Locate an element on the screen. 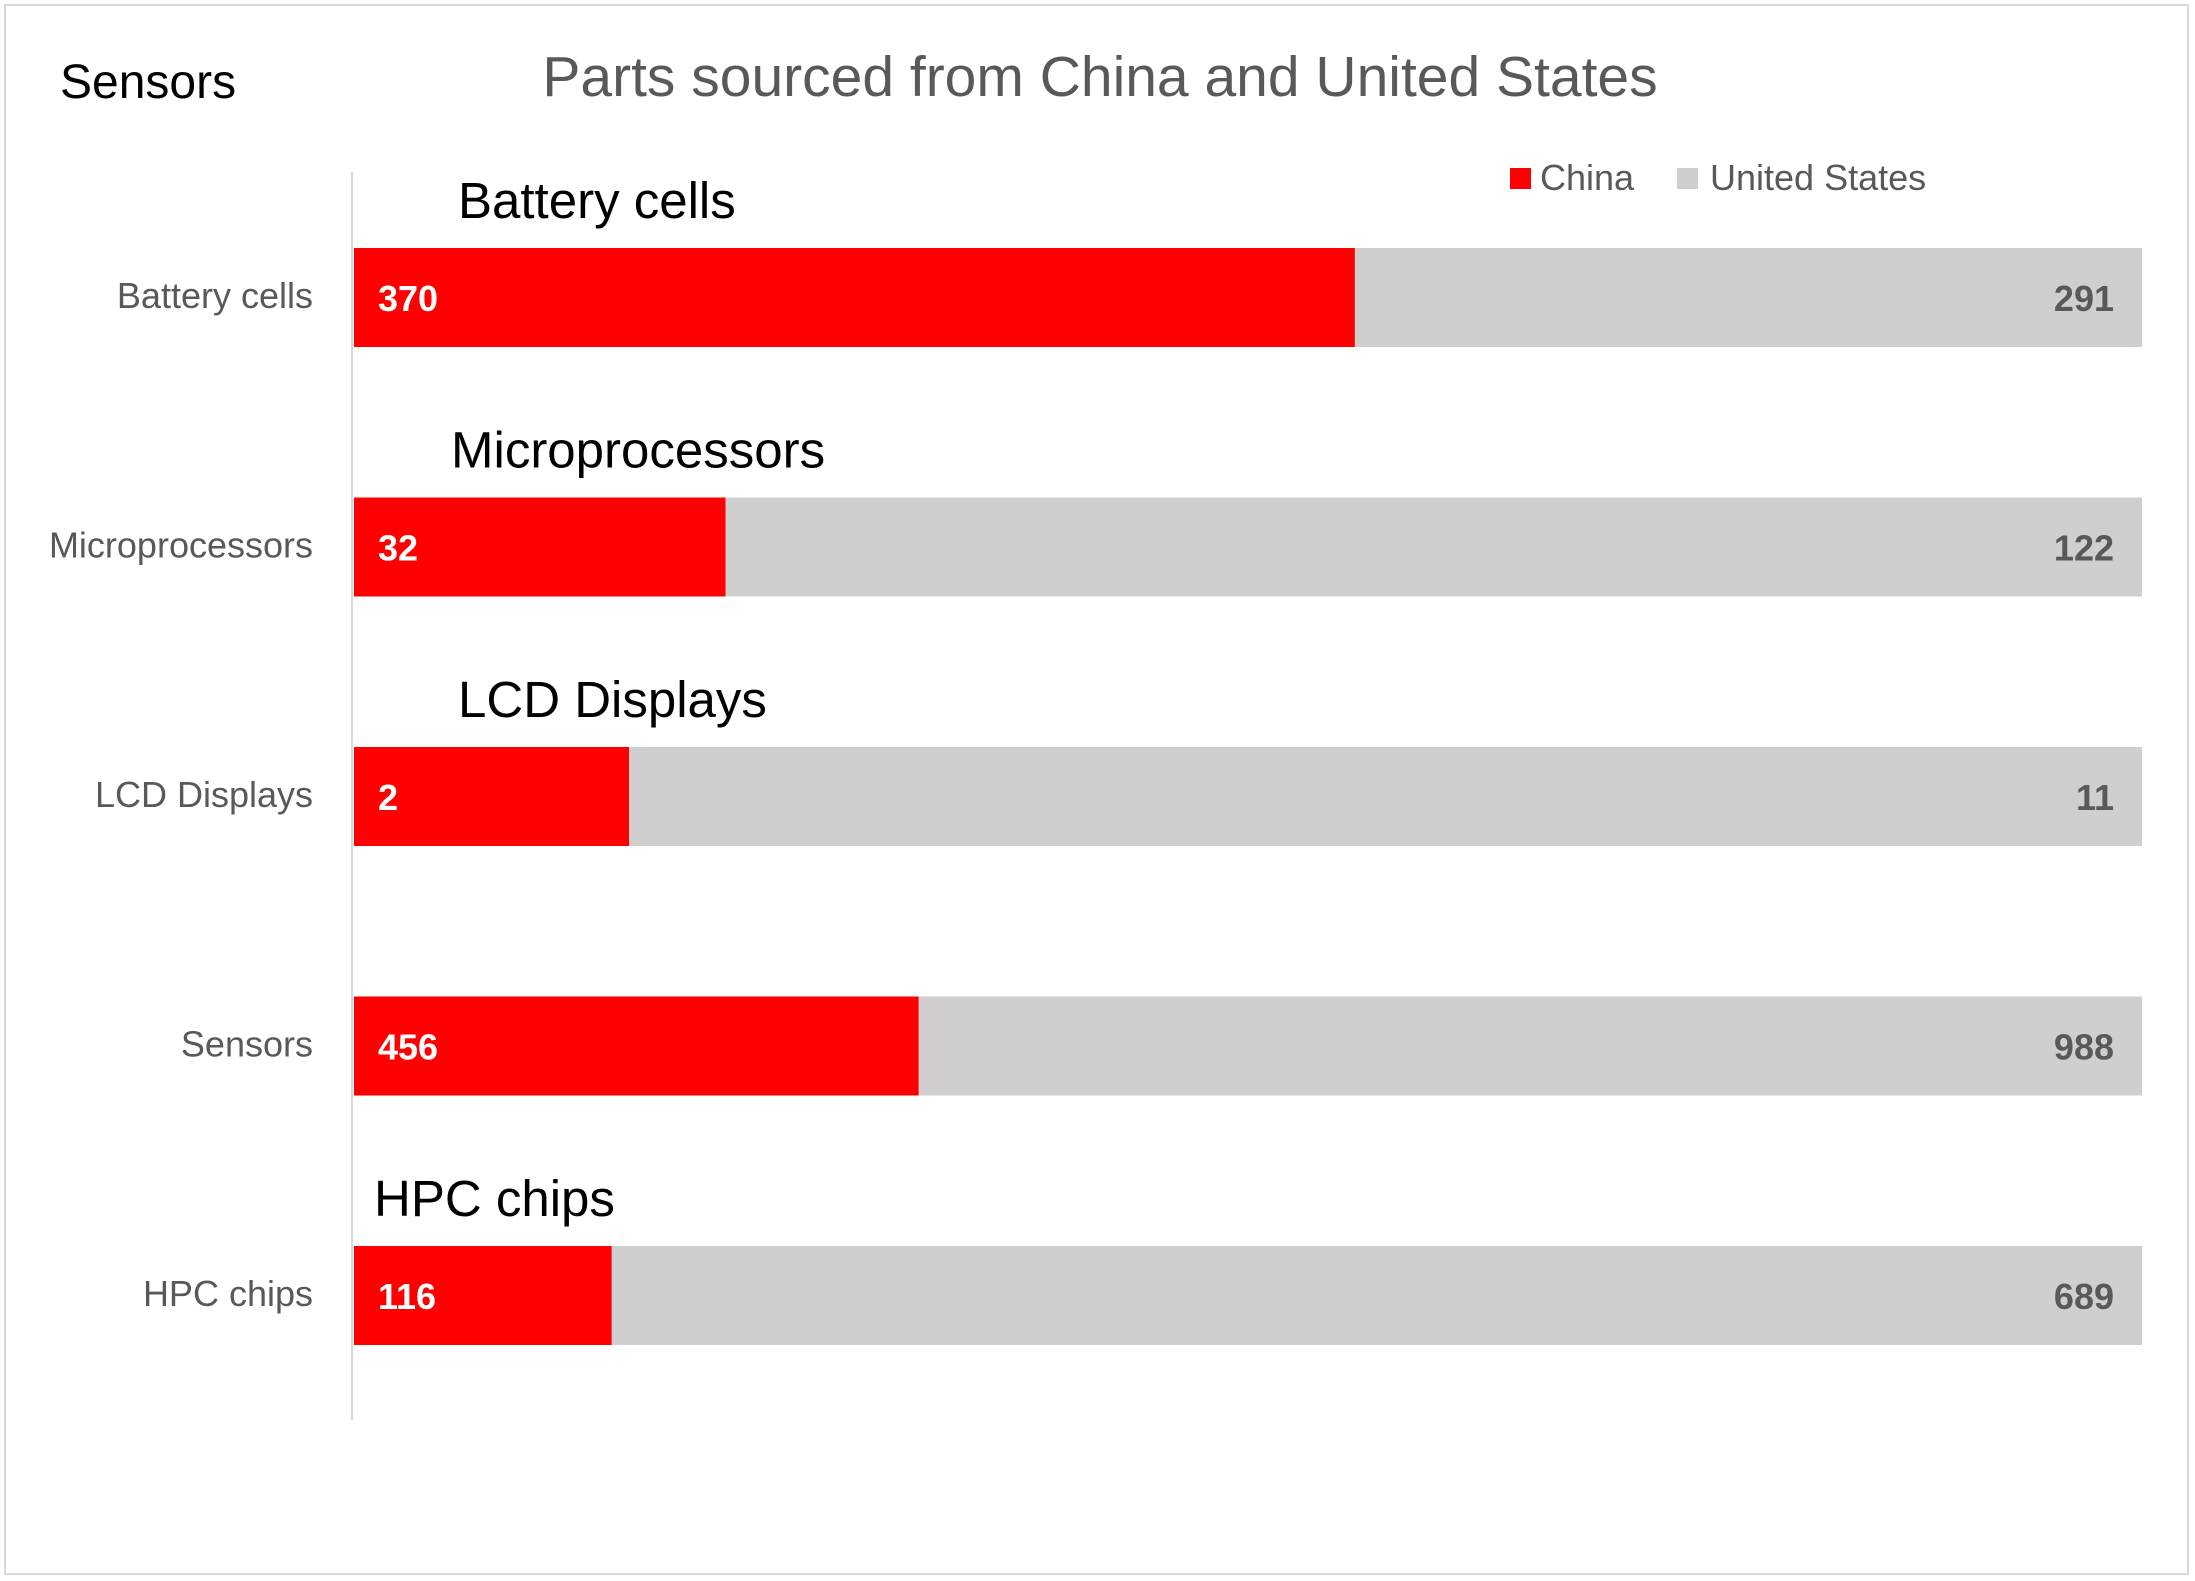  data-label-china-microprocessors: 32 is located at coordinates (398, 548).